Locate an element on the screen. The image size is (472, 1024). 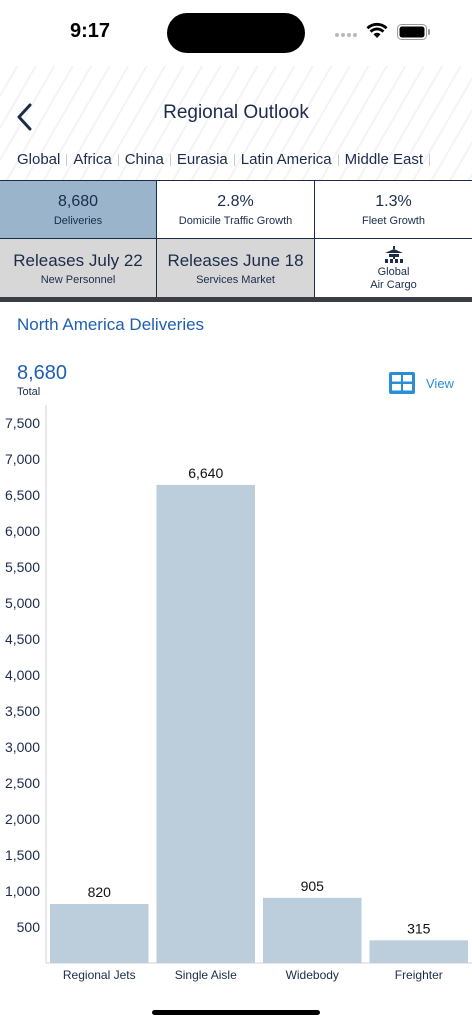
metric-global-air-cargo: Global Air Cargo is located at coordinates (393, 268).